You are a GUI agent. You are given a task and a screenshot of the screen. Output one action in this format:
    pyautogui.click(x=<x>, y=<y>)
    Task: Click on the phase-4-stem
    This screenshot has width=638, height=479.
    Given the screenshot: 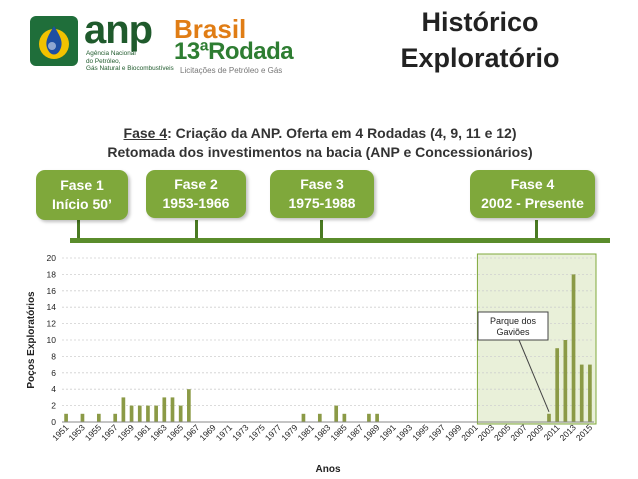 What is the action you would take?
    pyautogui.click(x=536, y=230)
    